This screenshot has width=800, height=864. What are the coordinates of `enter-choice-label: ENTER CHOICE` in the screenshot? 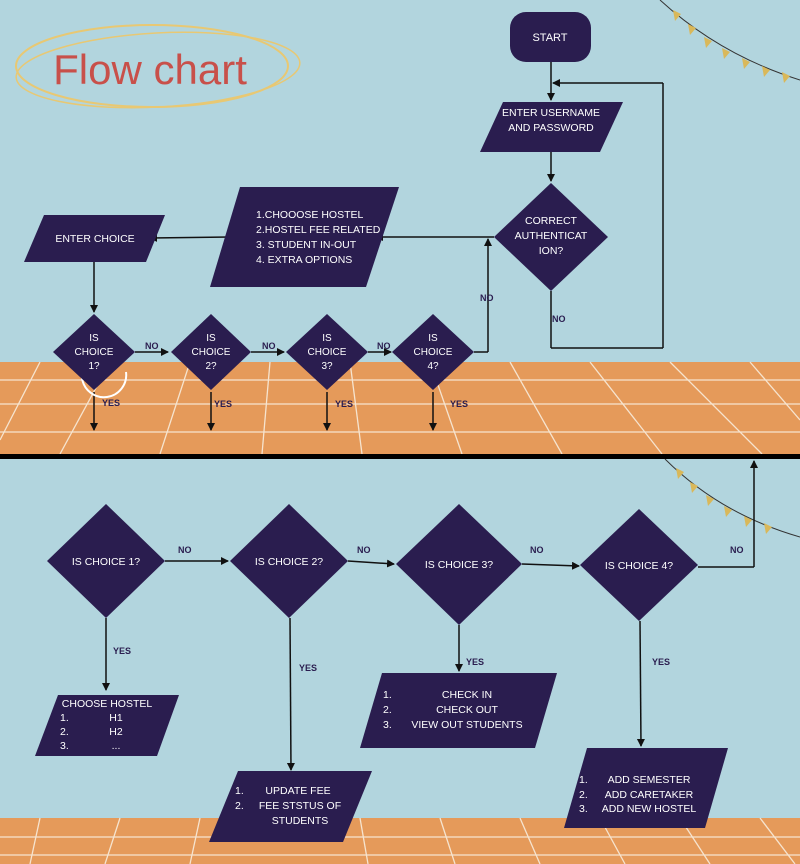 It's located at (94, 239).